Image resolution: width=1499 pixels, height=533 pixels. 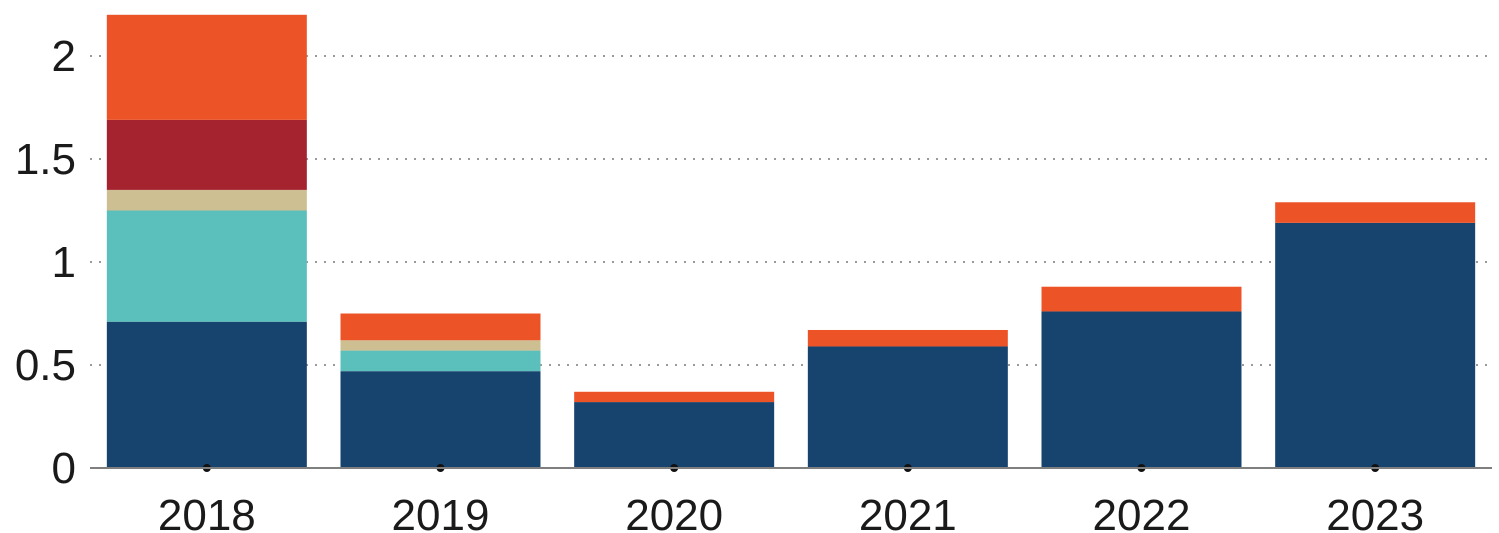 I want to click on y-tick-label: 0.5, so click(x=45, y=365).